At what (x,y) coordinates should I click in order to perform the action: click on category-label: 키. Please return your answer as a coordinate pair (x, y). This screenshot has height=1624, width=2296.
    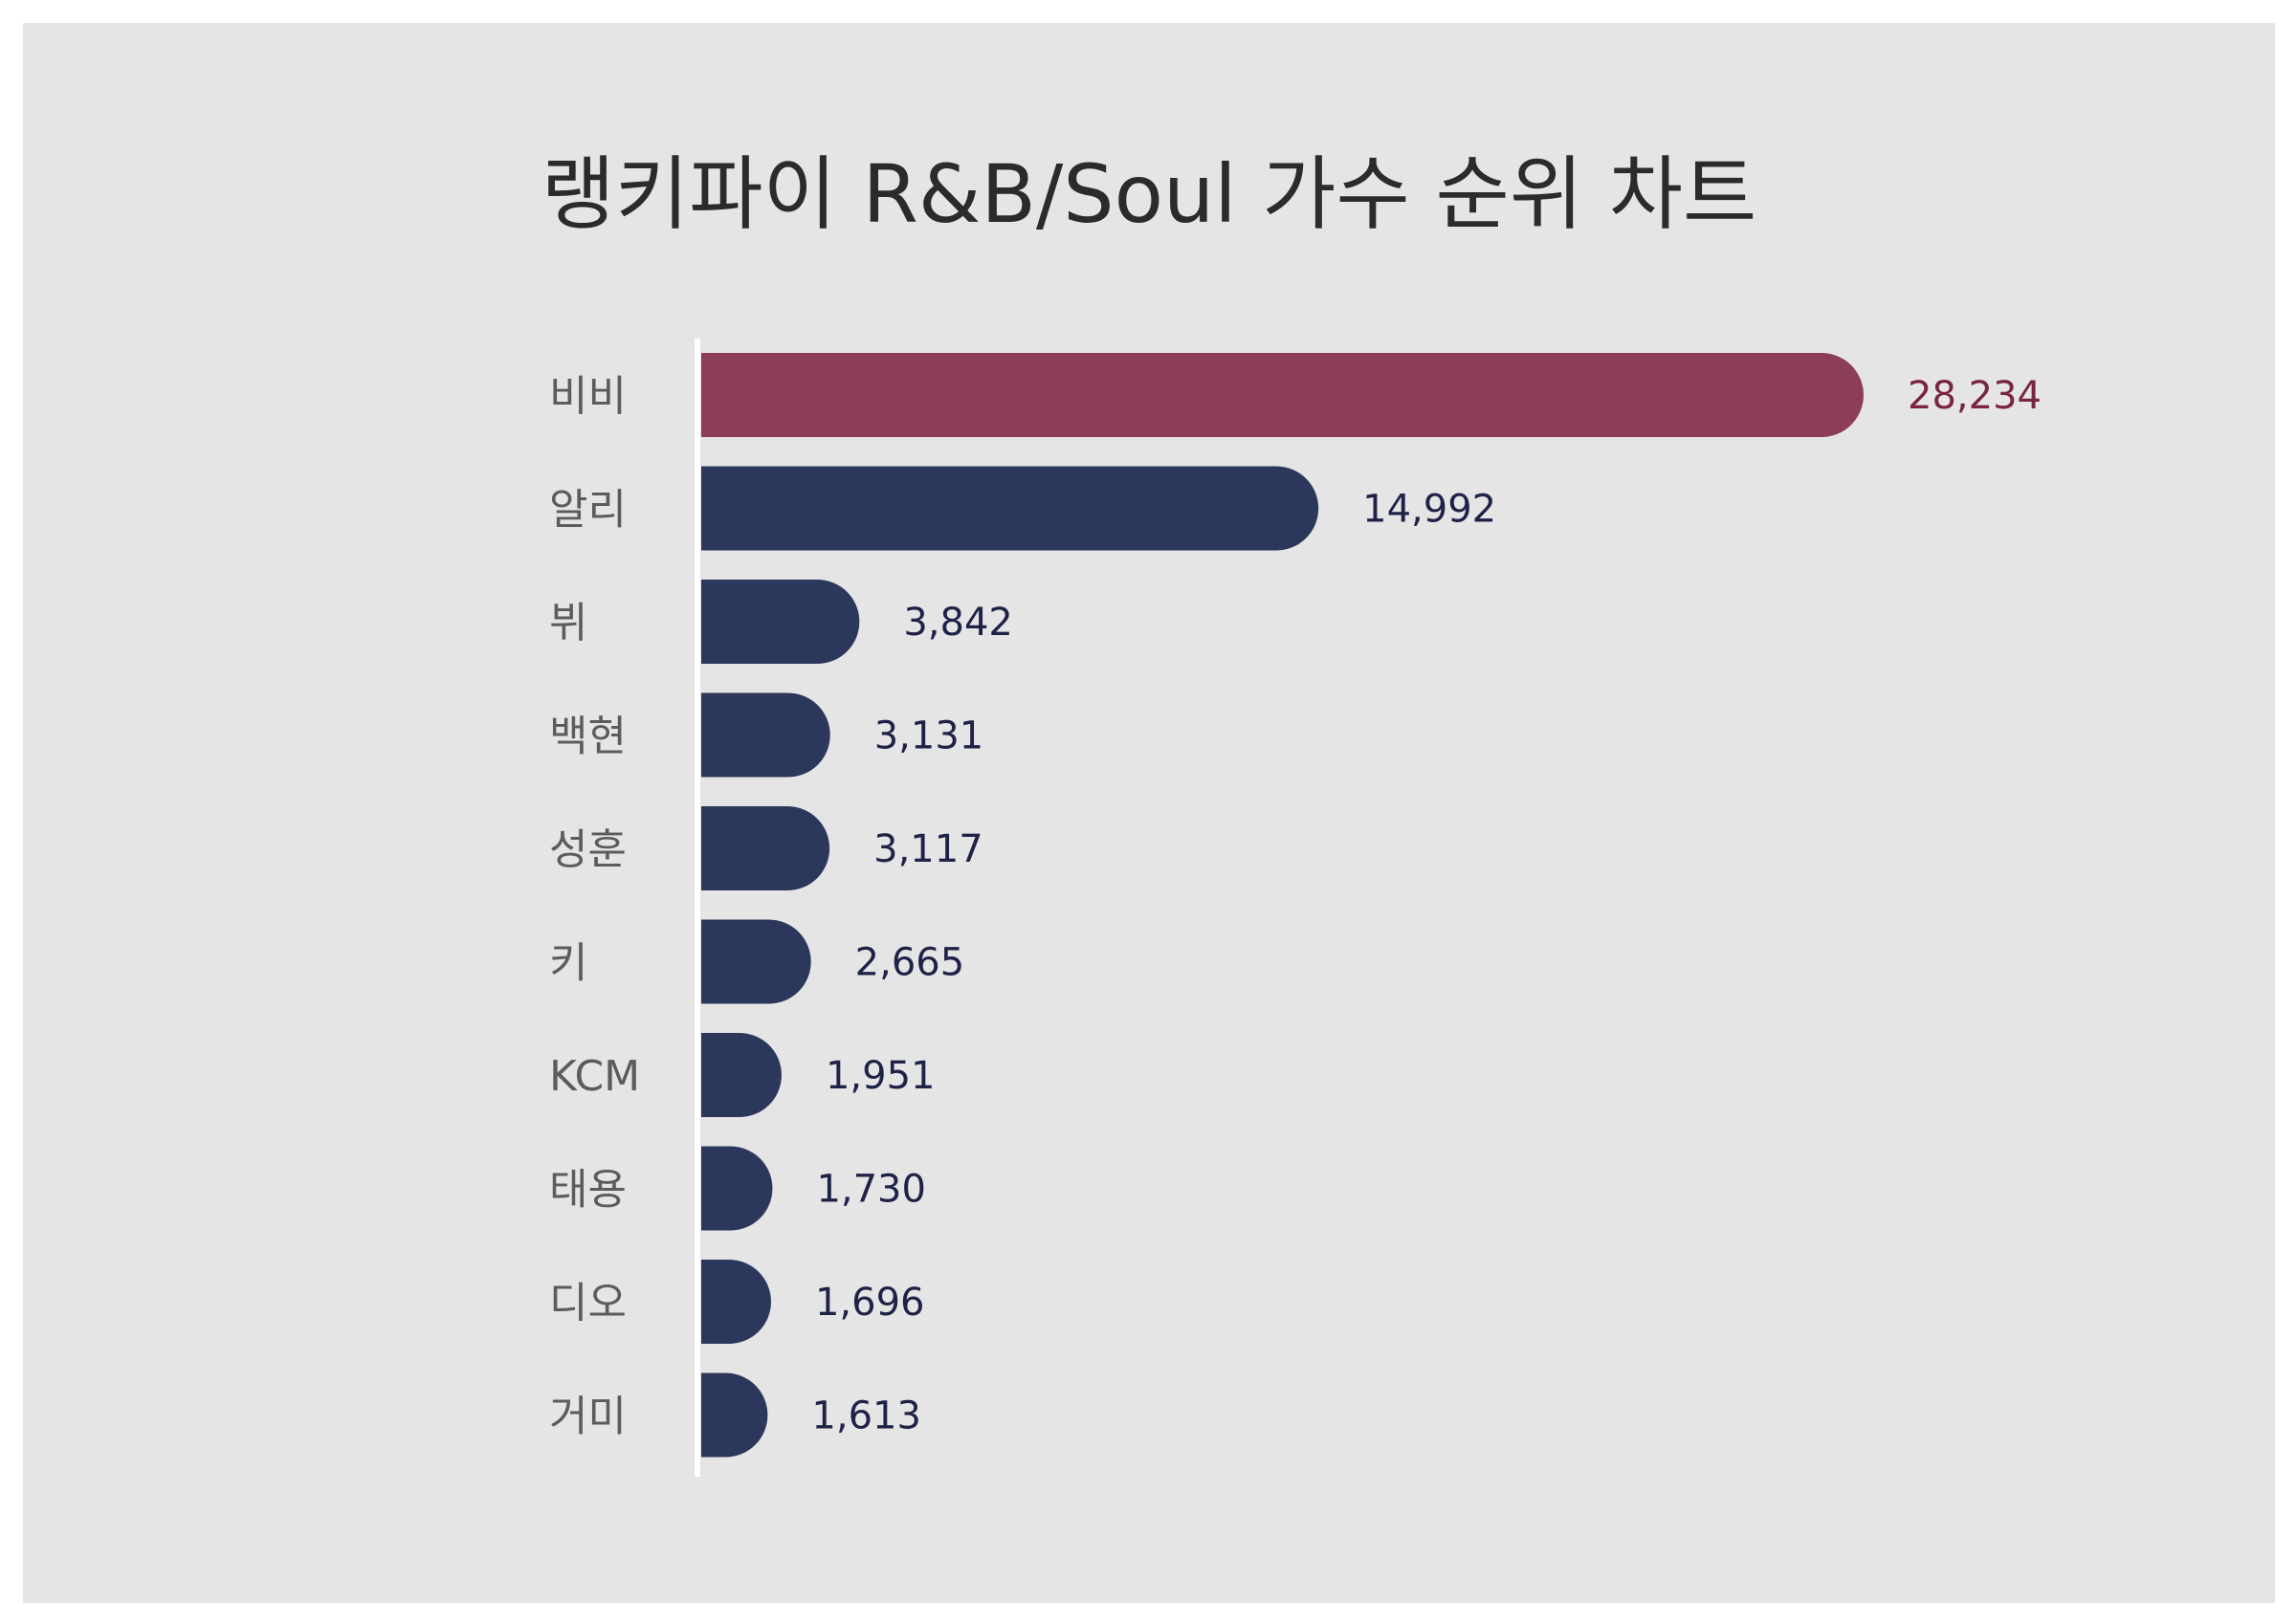
    Looking at the image, I should click on (568, 963).